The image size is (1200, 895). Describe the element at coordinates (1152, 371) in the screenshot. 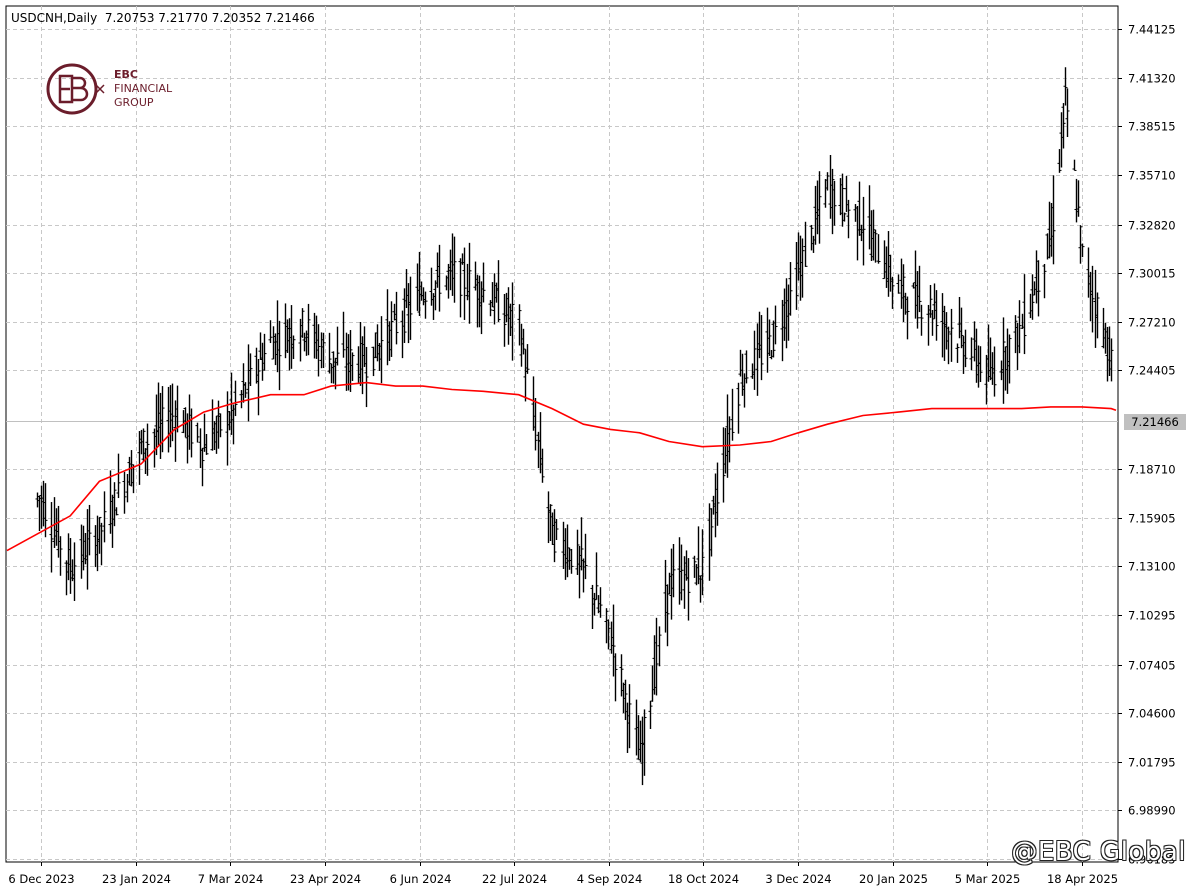

I see `y-tick-label: 7.24405` at that location.